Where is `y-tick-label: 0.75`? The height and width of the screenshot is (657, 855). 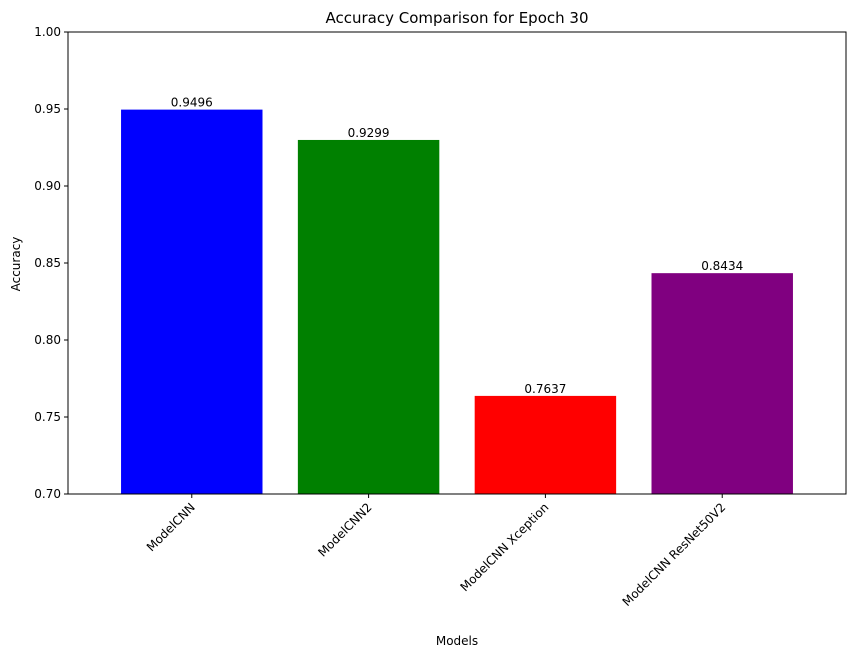
y-tick-label: 0.75 is located at coordinates (47, 417).